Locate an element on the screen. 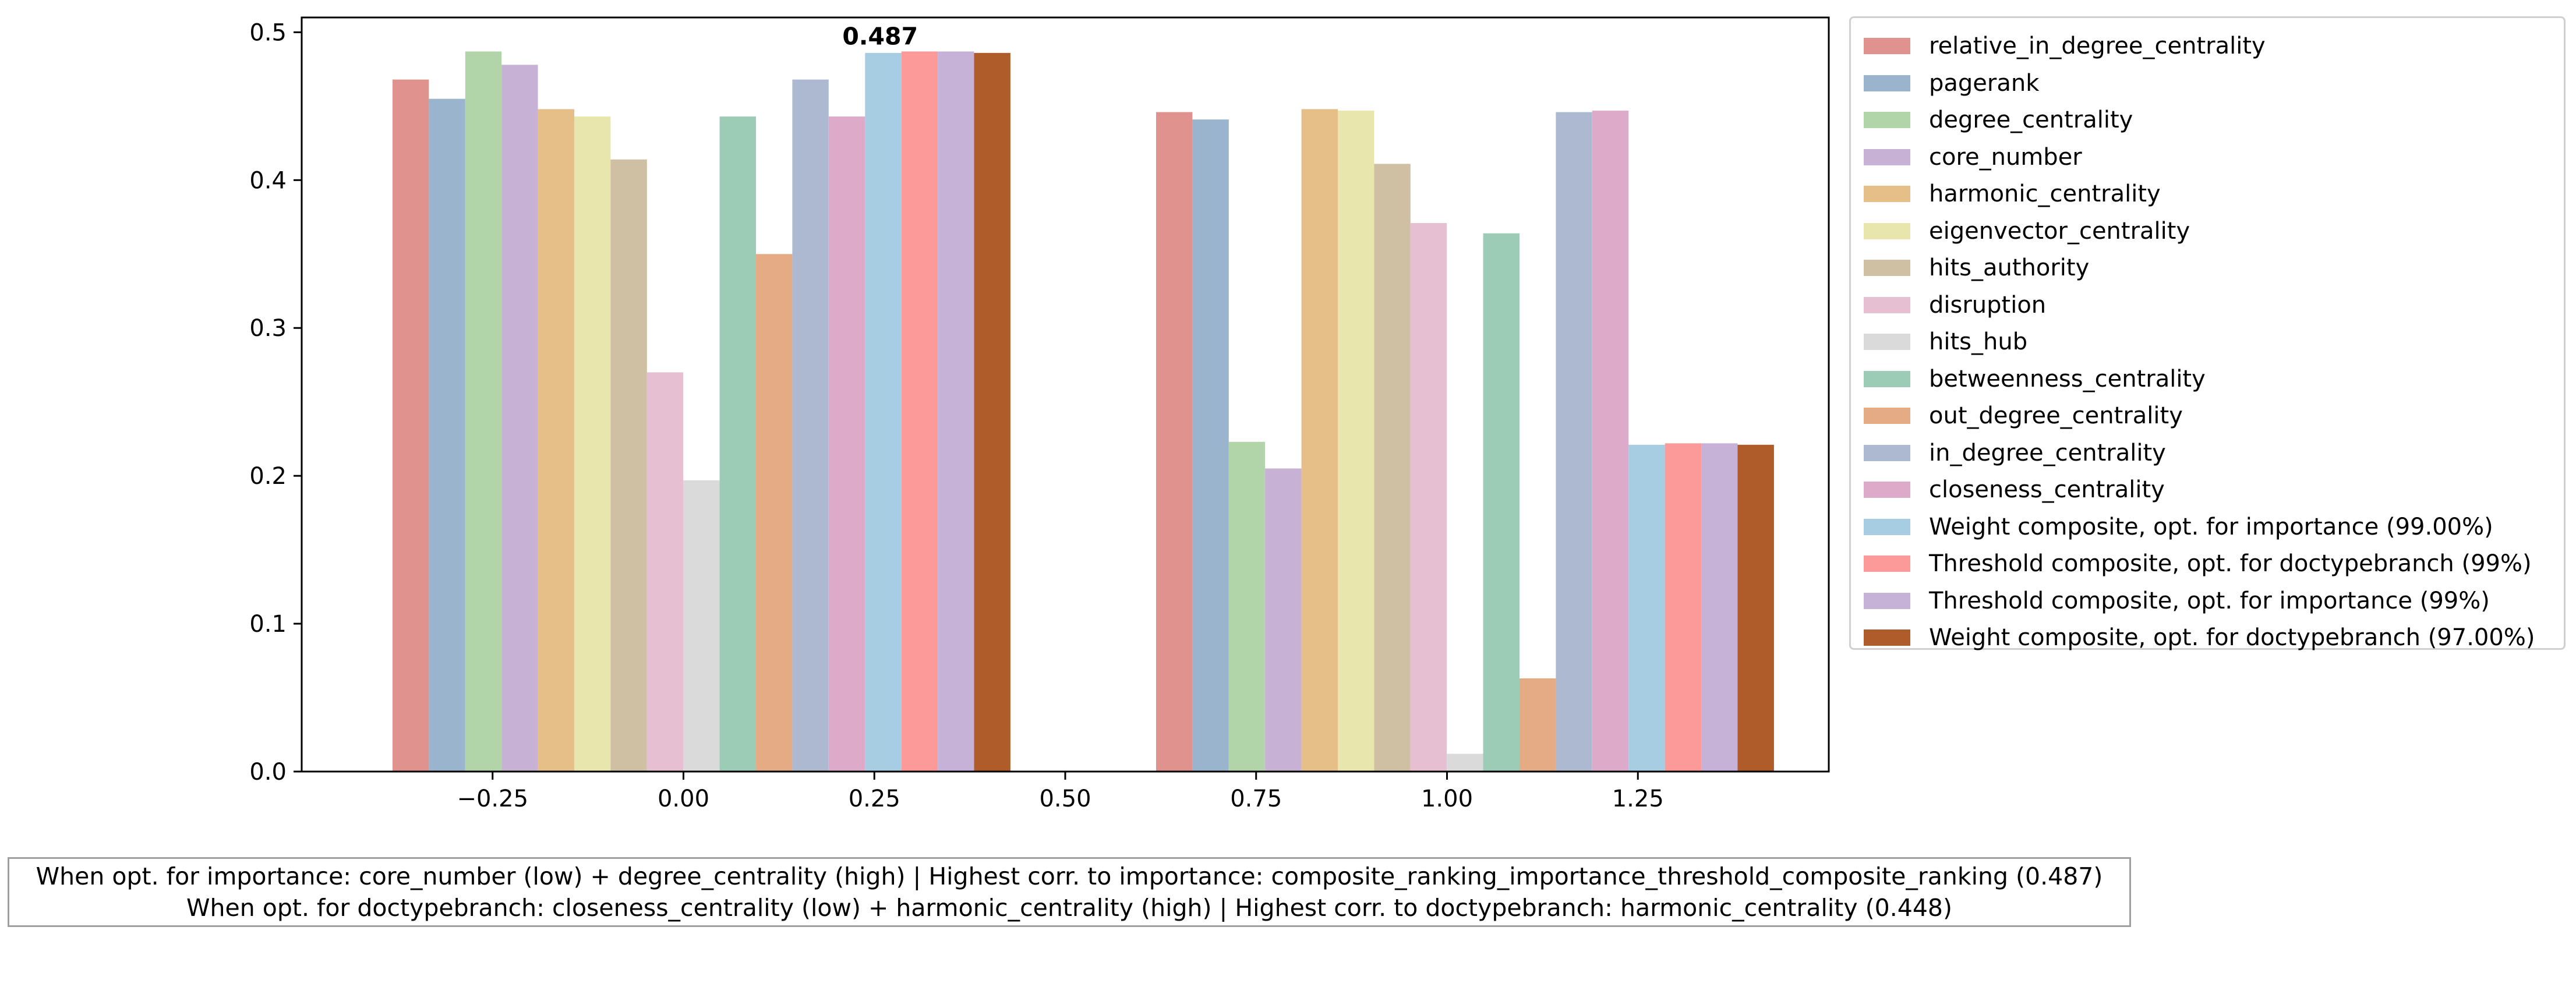 Image resolution: width=2576 pixels, height=987 pixels. x-tick-label: 1.00 is located at coordinates (1447, 799).